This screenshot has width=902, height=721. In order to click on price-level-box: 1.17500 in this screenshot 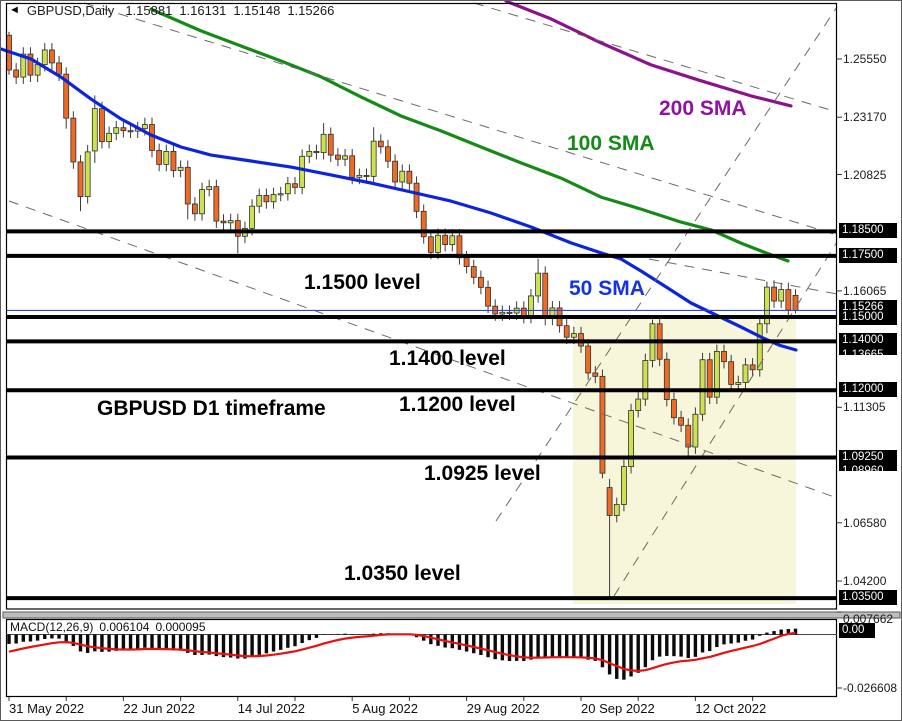, I will do `click(868, 255)`.